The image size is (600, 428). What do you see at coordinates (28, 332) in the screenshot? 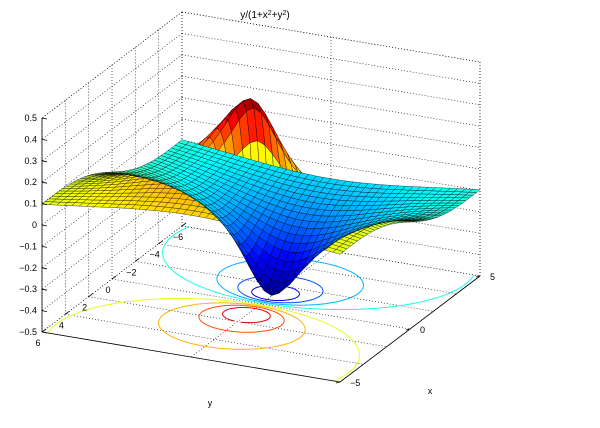
I see `z-tick-label: −0.5` at bounding box center [28, 332].